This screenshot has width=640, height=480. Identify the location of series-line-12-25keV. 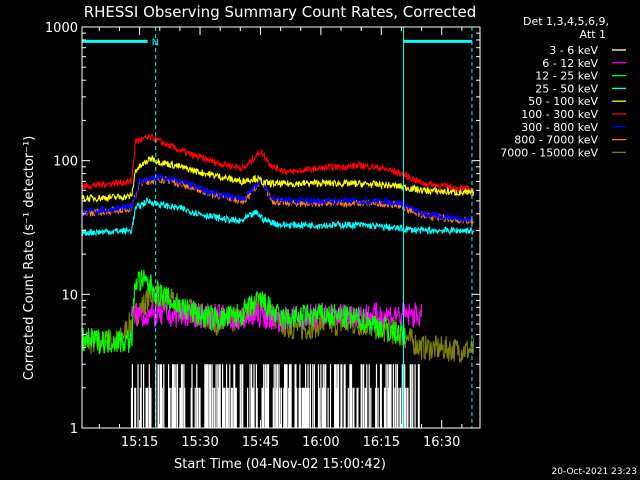
(244, 312).